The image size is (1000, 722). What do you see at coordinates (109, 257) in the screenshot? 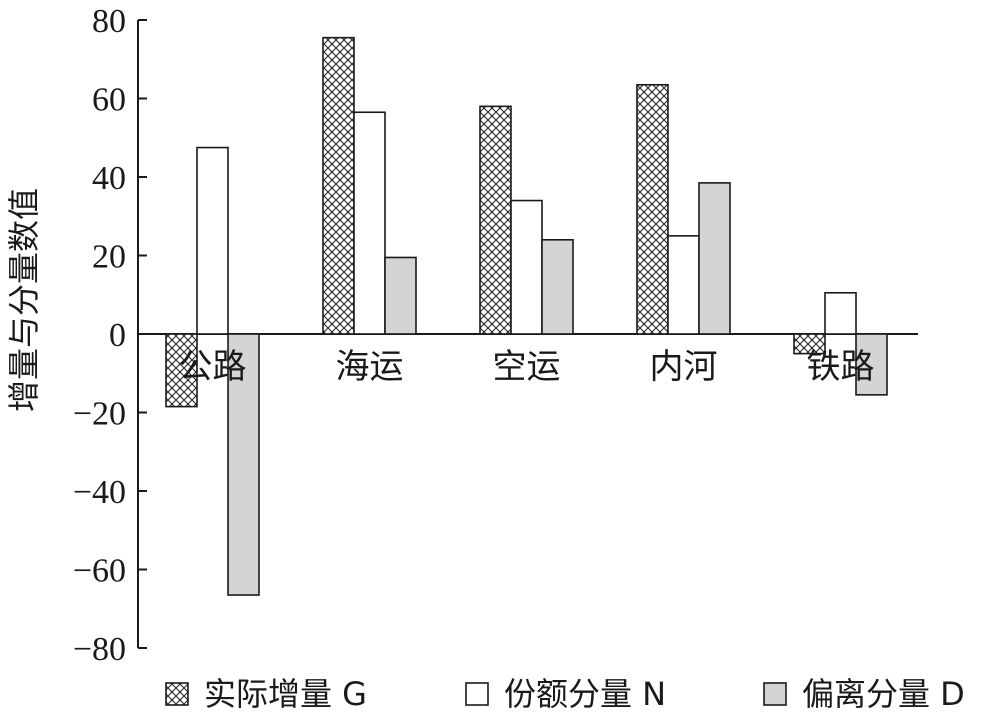
I see `y-tick-label: 20` at bounding box center [109, 257].